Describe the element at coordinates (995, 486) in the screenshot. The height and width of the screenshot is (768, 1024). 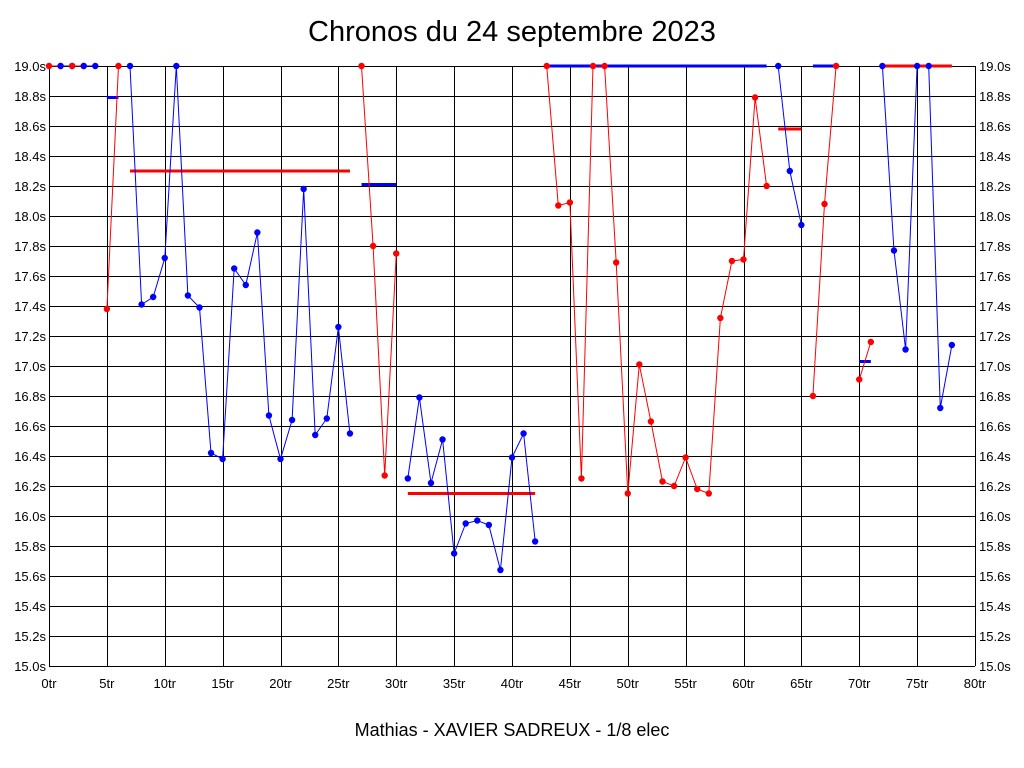
I see `y-tick-label-right: 16.2s` at that location.